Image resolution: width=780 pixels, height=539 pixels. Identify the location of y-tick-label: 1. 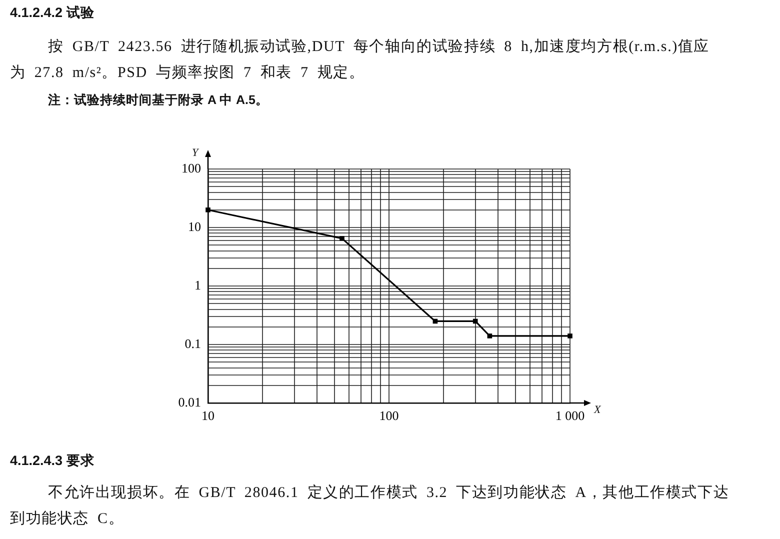
(197, 284).